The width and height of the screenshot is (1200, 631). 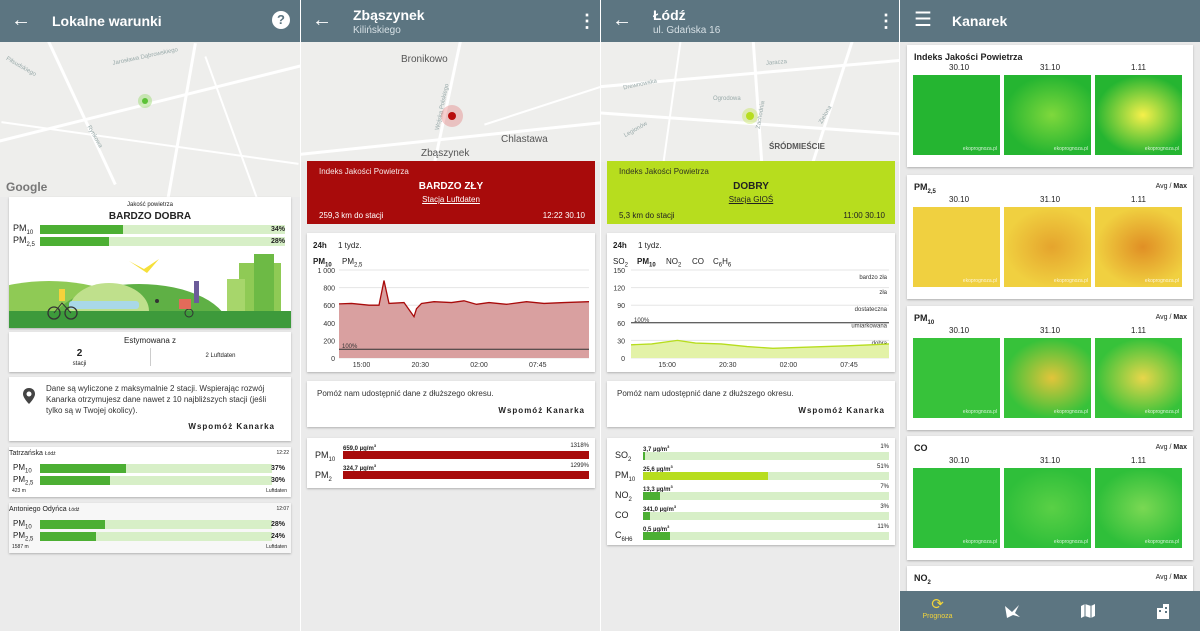 What do you see at coordinates (698, 261) in the screenshot?
I see `series-co: CO` at bounding box center [698, 261].